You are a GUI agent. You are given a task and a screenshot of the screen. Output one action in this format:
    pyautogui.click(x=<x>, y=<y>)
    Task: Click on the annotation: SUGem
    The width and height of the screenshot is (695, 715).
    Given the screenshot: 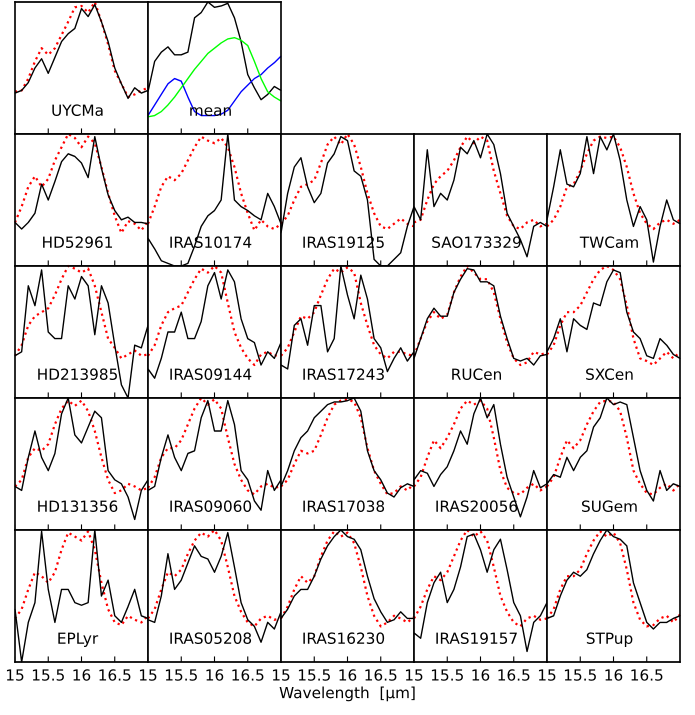 What is the action you would take?
    pyautogui.click(x=609, y=506)
    